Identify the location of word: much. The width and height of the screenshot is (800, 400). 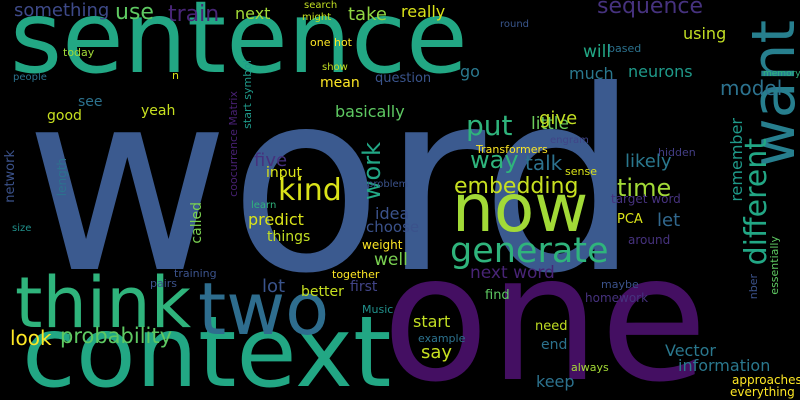
(591, 73).